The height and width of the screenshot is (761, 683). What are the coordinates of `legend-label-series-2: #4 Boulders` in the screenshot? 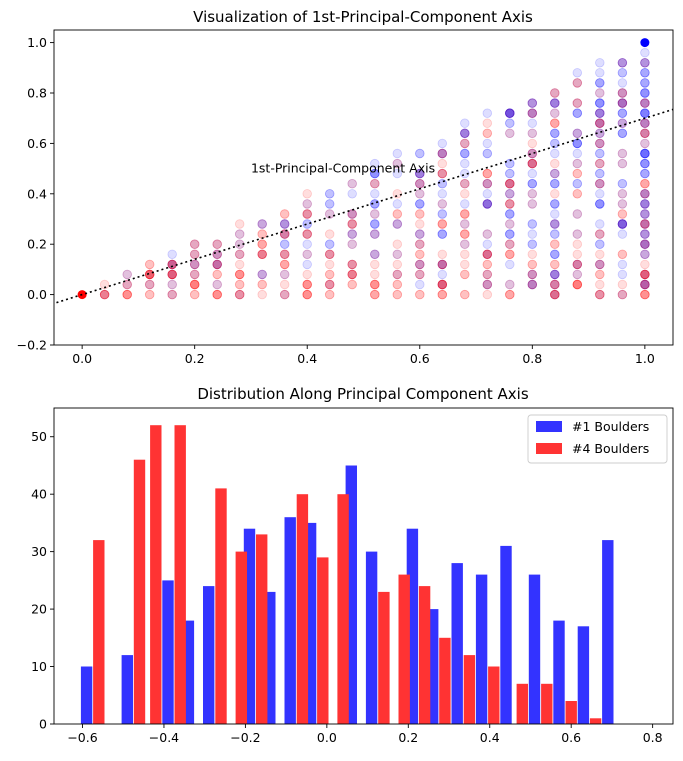 It's located at (610, 448).